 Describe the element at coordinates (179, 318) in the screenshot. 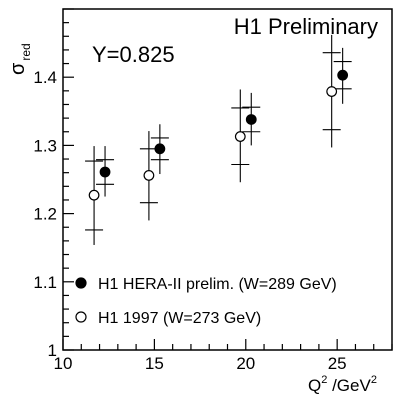

I see `legend-label-1997: H1 1997 (W=273 GeV)` at that location.